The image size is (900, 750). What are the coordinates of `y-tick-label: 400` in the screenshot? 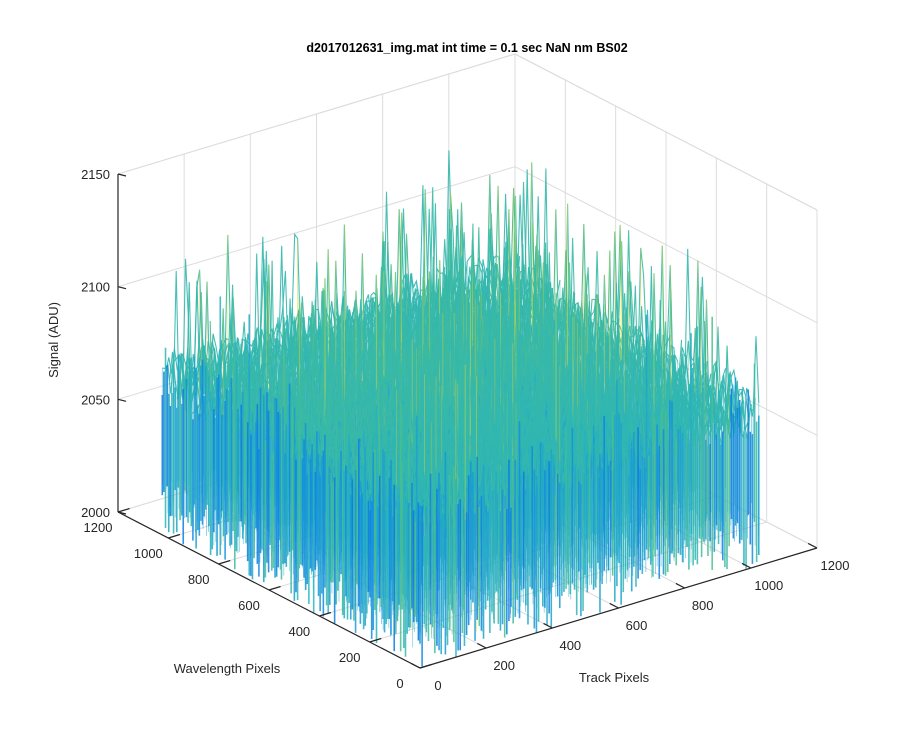 It's located at (299, 631).